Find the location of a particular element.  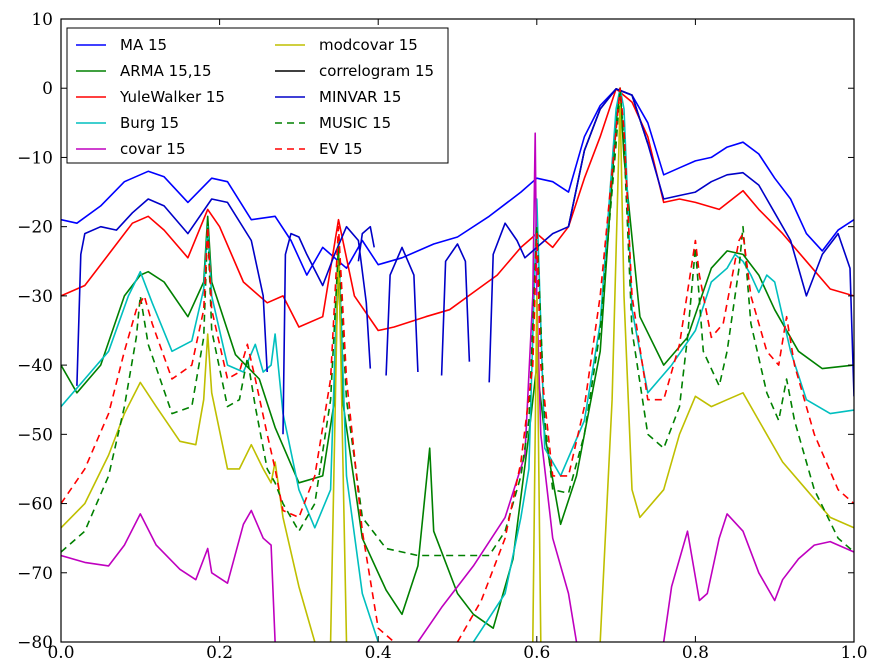

legend-label: YuleWalker 15 is located at coordinates (172, 97).